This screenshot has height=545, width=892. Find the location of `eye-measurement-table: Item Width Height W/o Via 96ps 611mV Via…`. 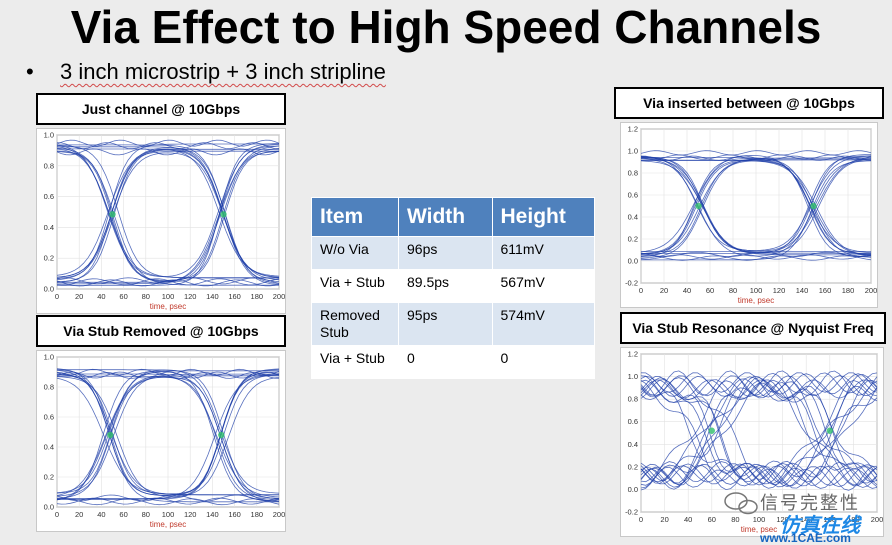

eye-measurement-table: Item Width Height W/o Via 96ps 611mV Via… is located at coordinates (453, 288).